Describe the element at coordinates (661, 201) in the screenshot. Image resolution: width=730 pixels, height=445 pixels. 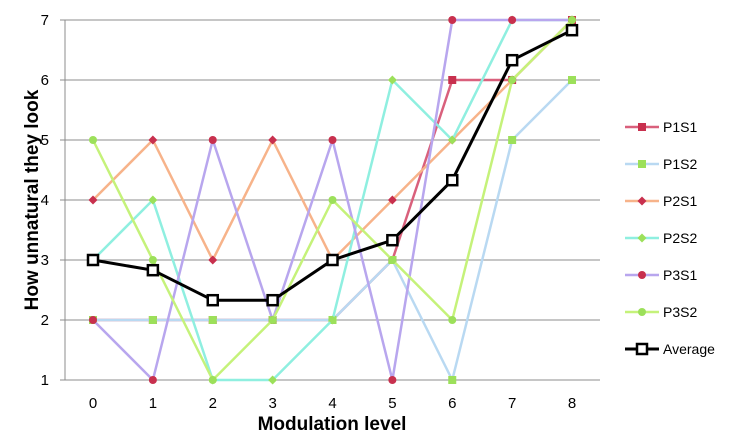
I see `legend-entry-p2s1: P2S1` at that location.